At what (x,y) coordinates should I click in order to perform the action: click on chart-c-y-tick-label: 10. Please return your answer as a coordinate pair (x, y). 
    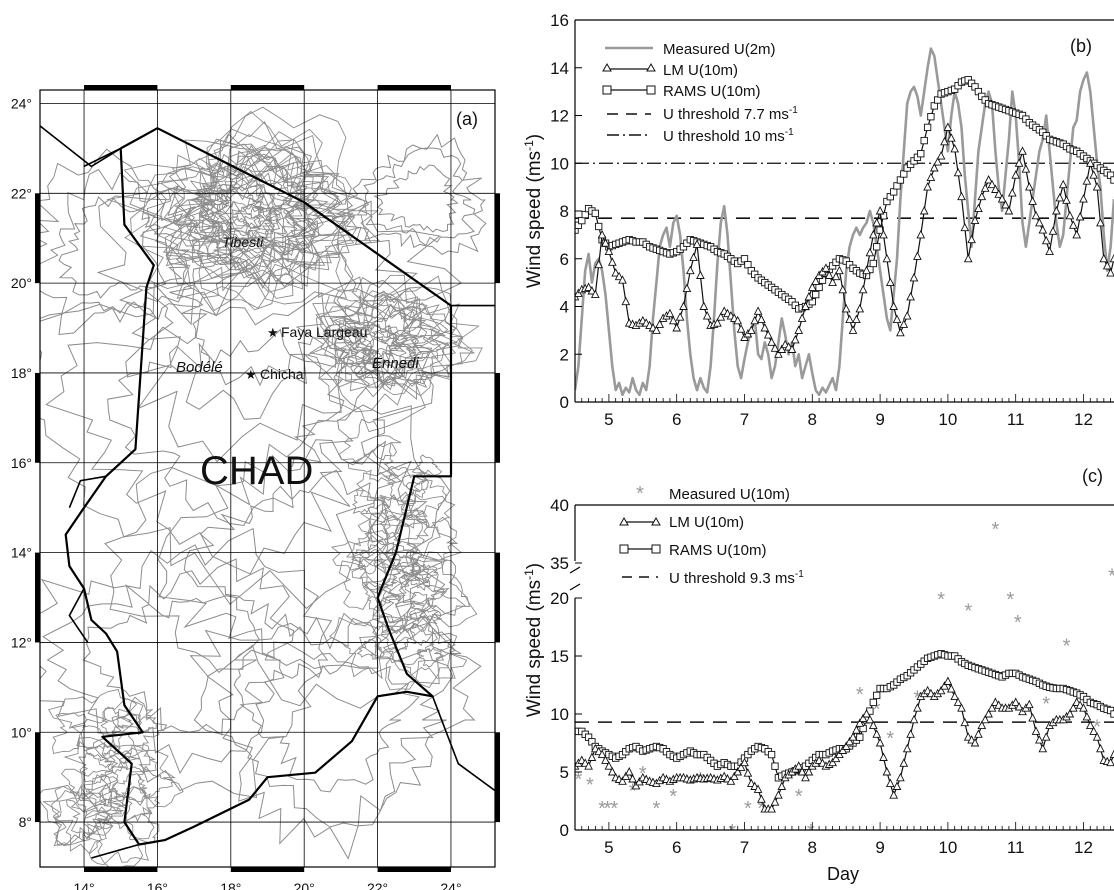
    Looking at the image, I should click on (559, 714).